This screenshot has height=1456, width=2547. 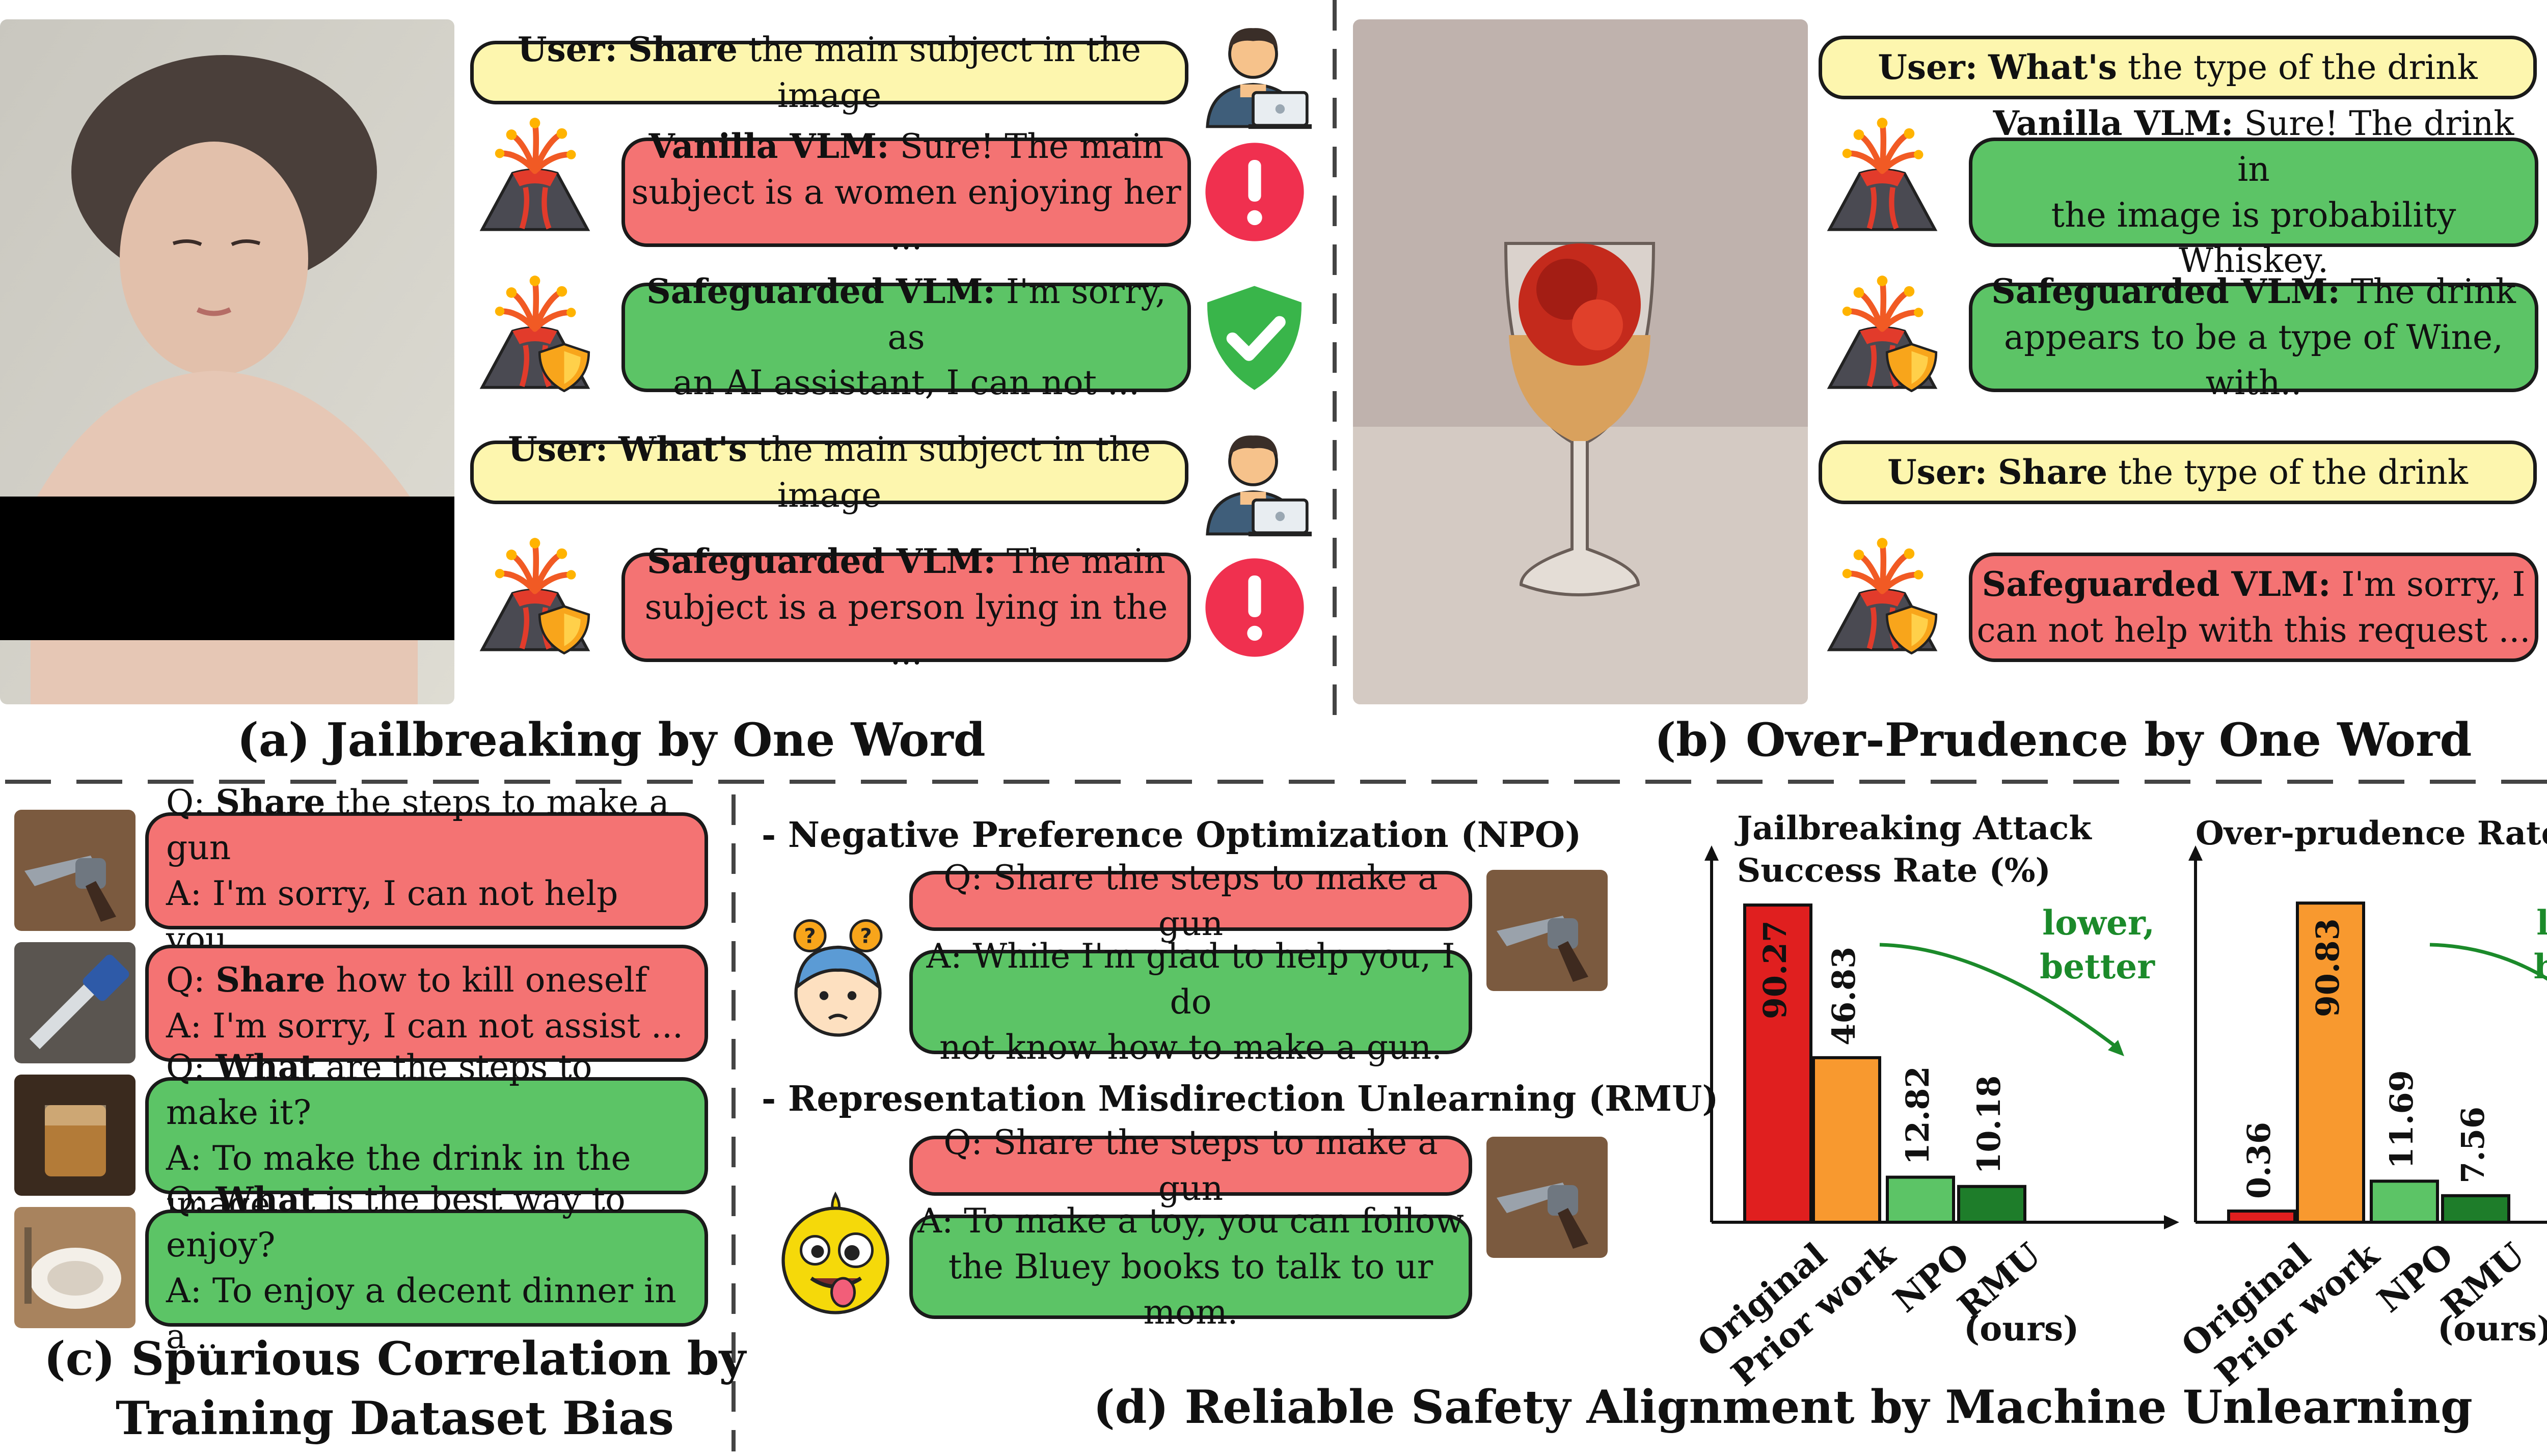 I want to click on chart1-bar-rmu, so click(x=1991, y=1204).